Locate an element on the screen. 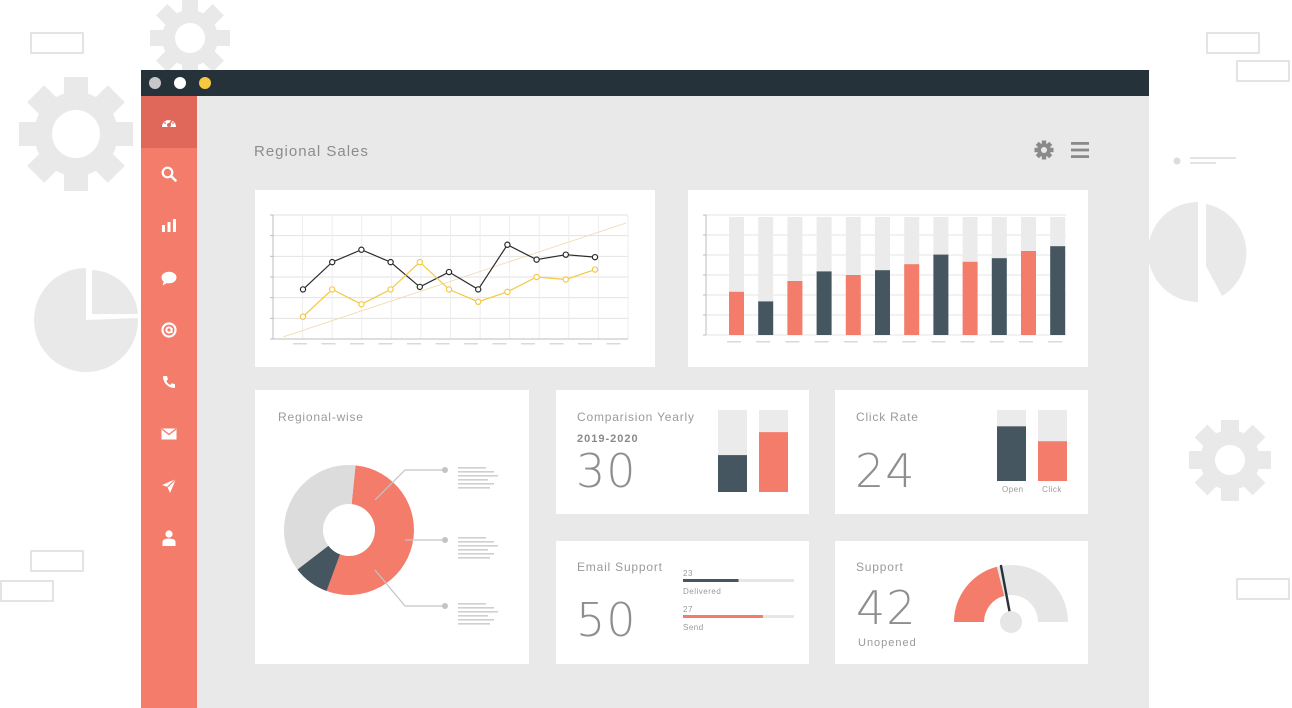 Image resolution: width=1292 pixels, height=708 pixels. pie-decoration-icon is located at coordinates (1197, 252).